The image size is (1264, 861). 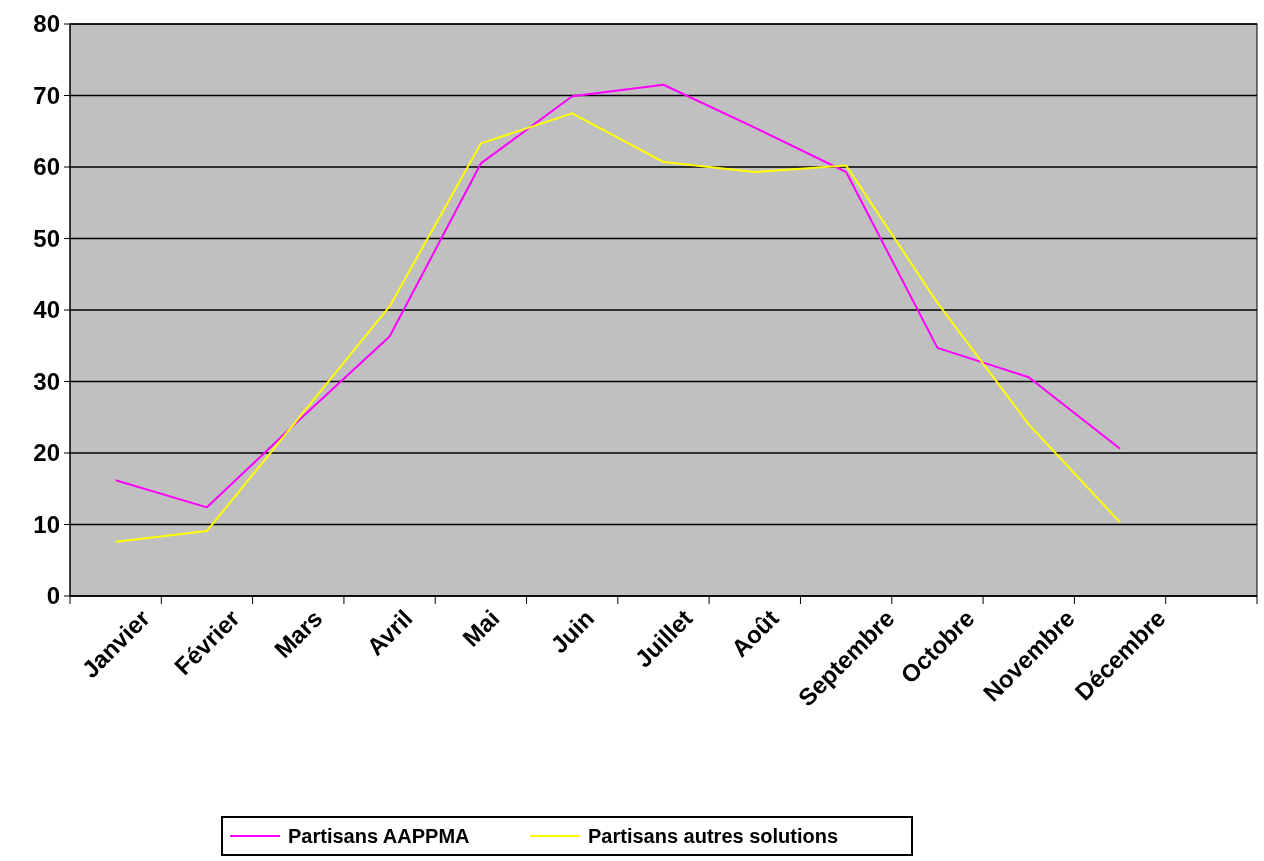 What do you see at coordinates (46, 310) in the screenshot?
I see `y-tick-label: 40` at bounding box center [46, 310].